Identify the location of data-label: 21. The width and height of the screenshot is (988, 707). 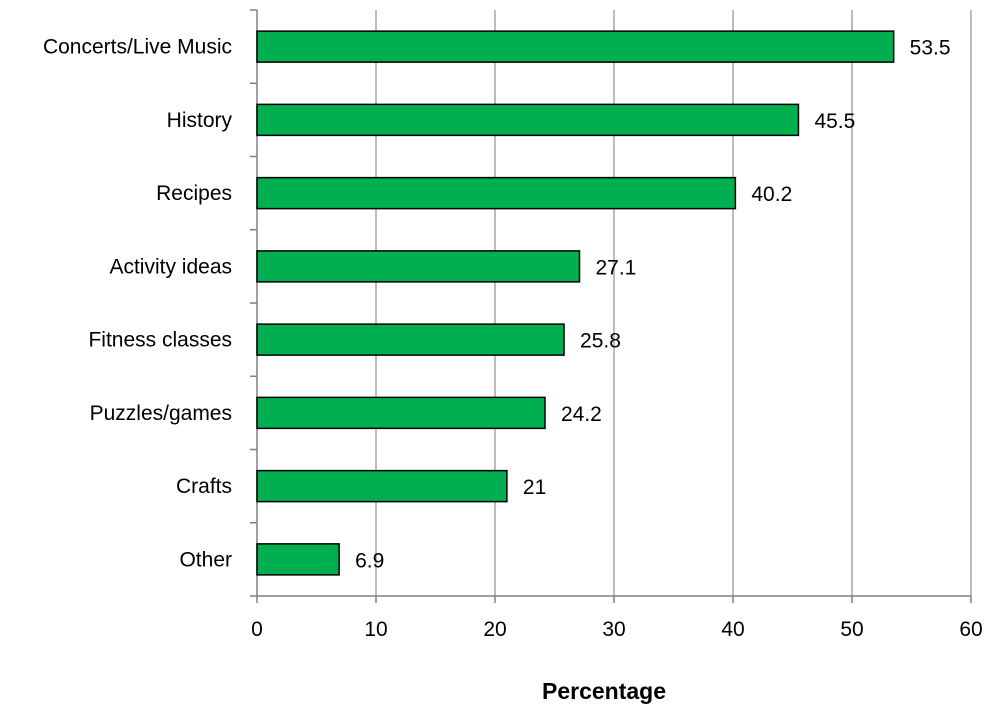
(534, 487).